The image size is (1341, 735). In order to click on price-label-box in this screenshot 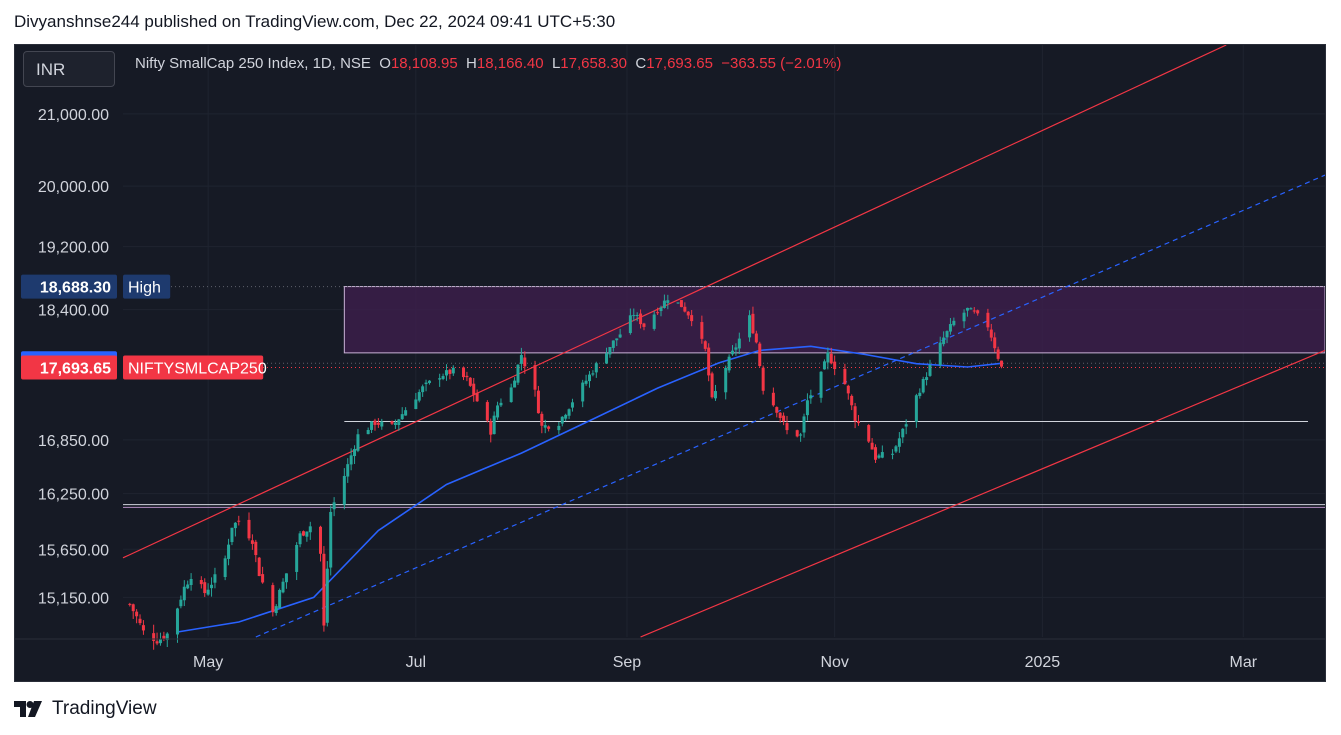, I will do `click(69, 367)`.